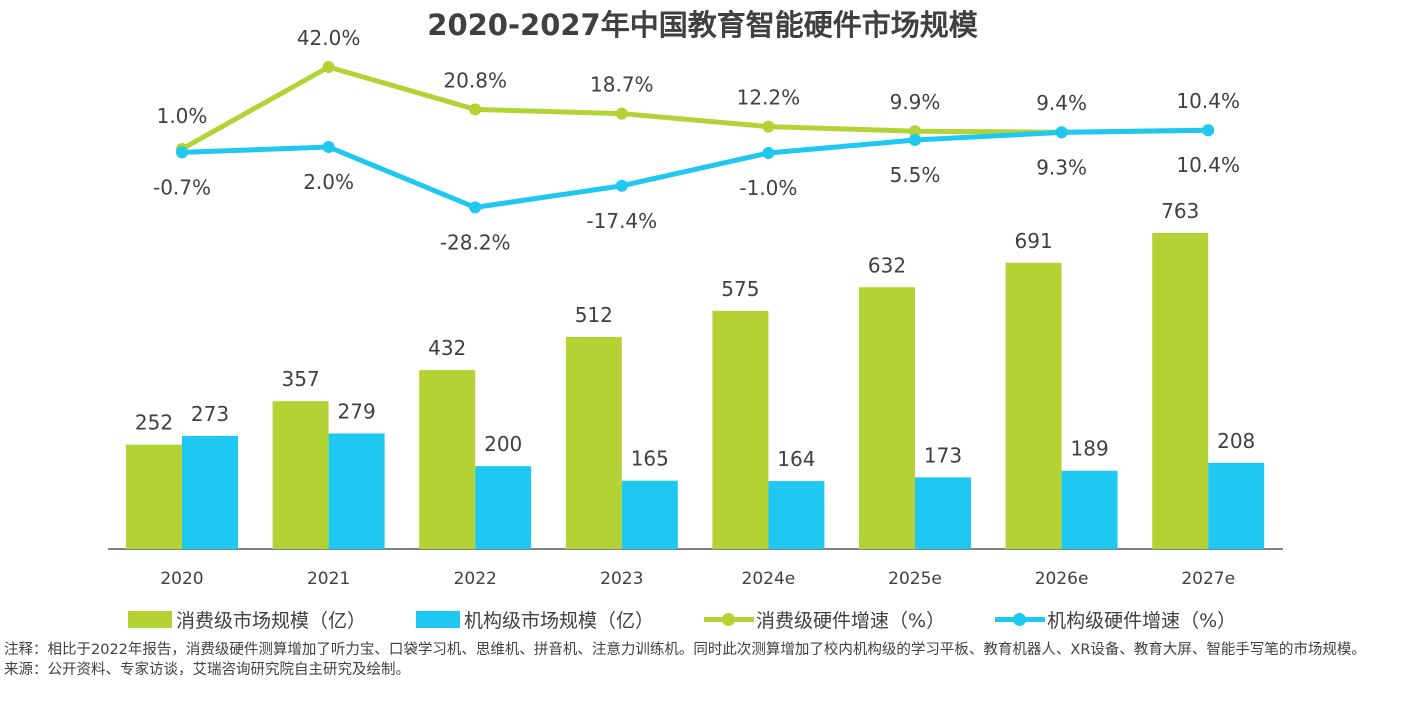 Image resolution: width=1405 pixels, height=705 pixels. I want to click on bar-value-label: 252, so click(154, 423).